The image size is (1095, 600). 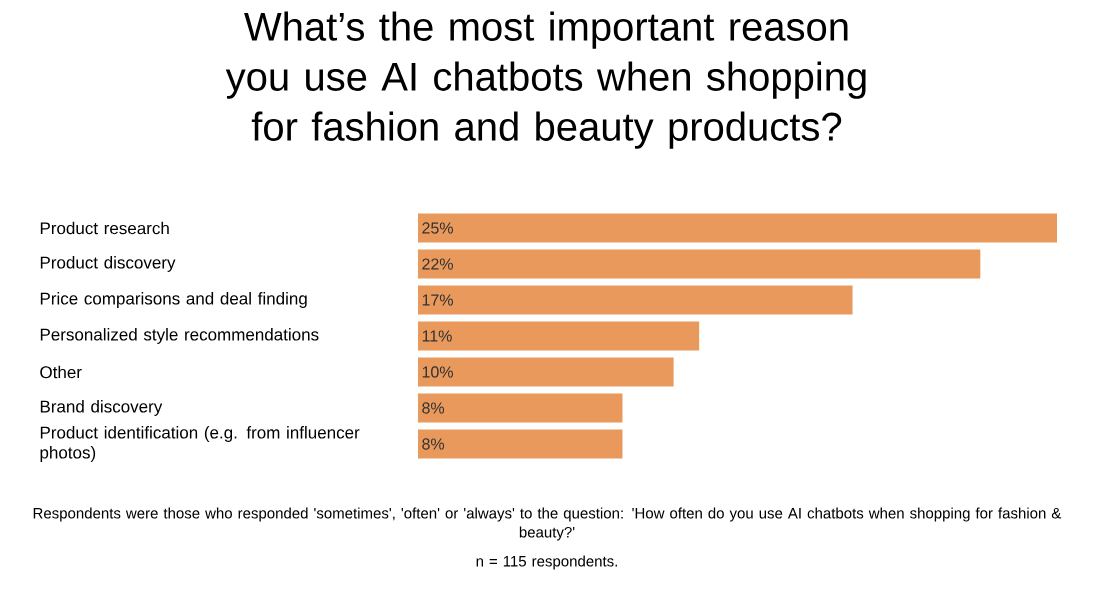 I want to click on y-tick-label: Price comparisons and deal finding, so click(x=173, y=300).